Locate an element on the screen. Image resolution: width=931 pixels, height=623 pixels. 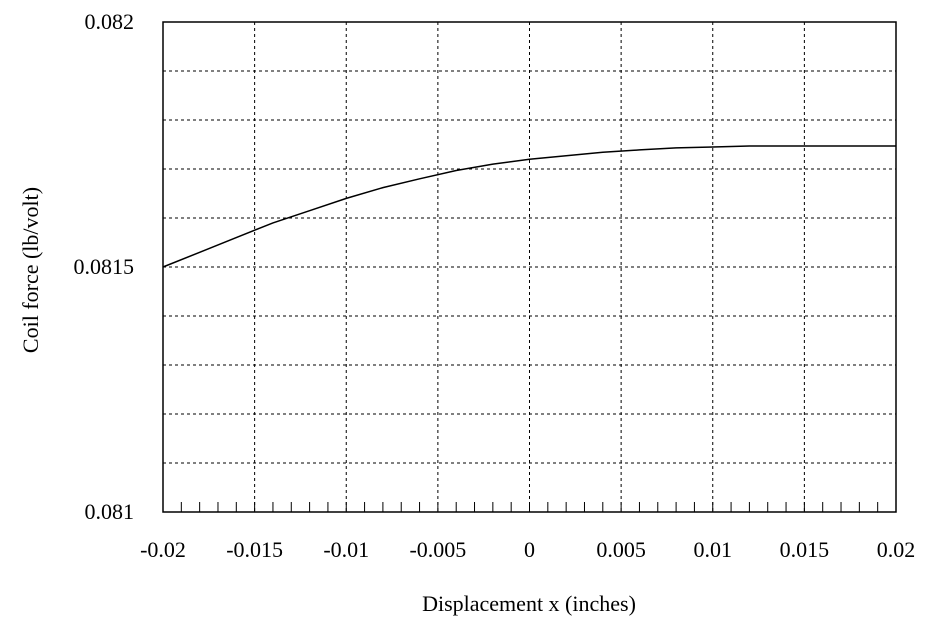
x-tick-label: -0.015 is located at coordinates (254, 549).